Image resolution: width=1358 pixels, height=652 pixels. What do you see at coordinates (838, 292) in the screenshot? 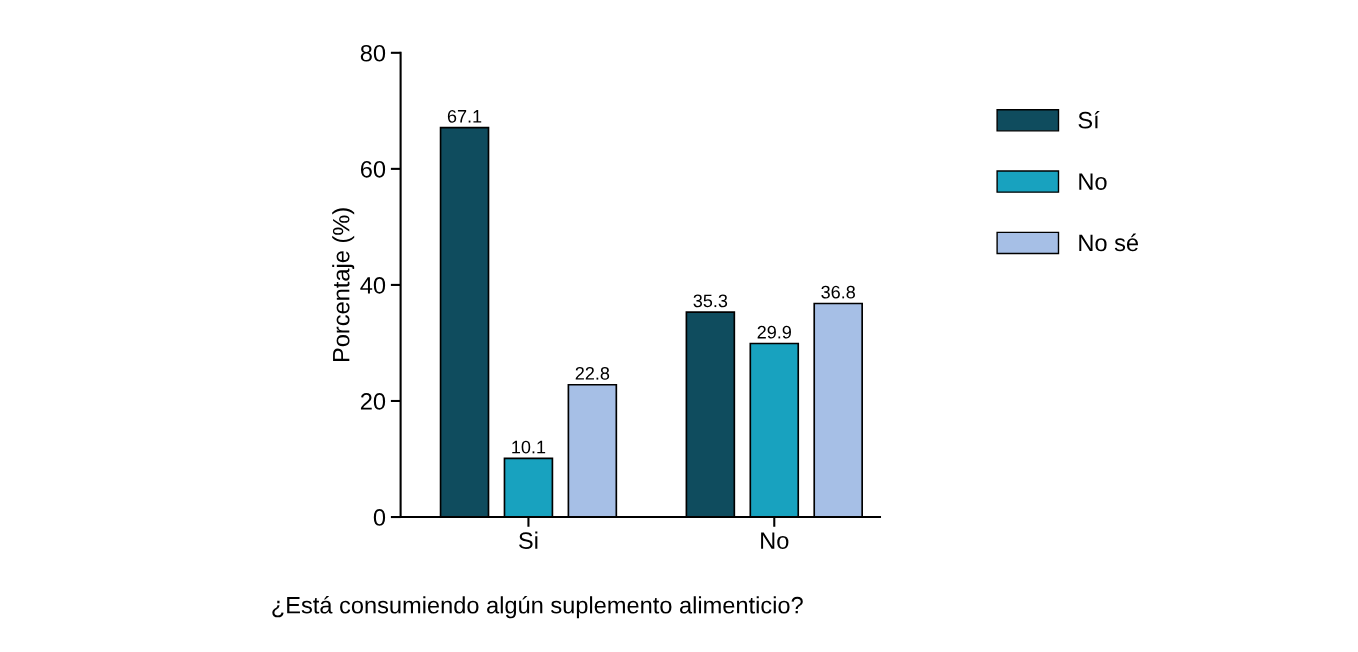
I see `data-label: 36.8` at bounding box center [838, 292].